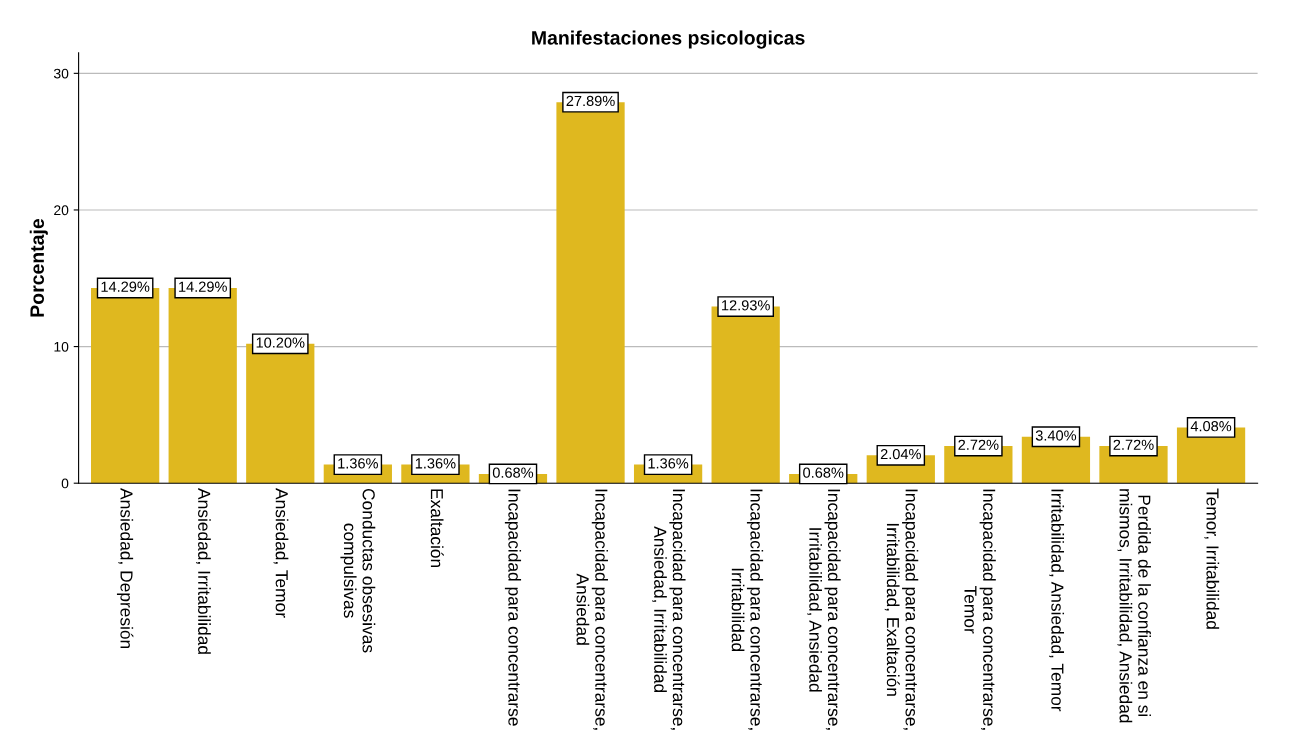 The image size is (1310, 755). I want to click on y-axis-title: Porcentaje, so click(38, 267).